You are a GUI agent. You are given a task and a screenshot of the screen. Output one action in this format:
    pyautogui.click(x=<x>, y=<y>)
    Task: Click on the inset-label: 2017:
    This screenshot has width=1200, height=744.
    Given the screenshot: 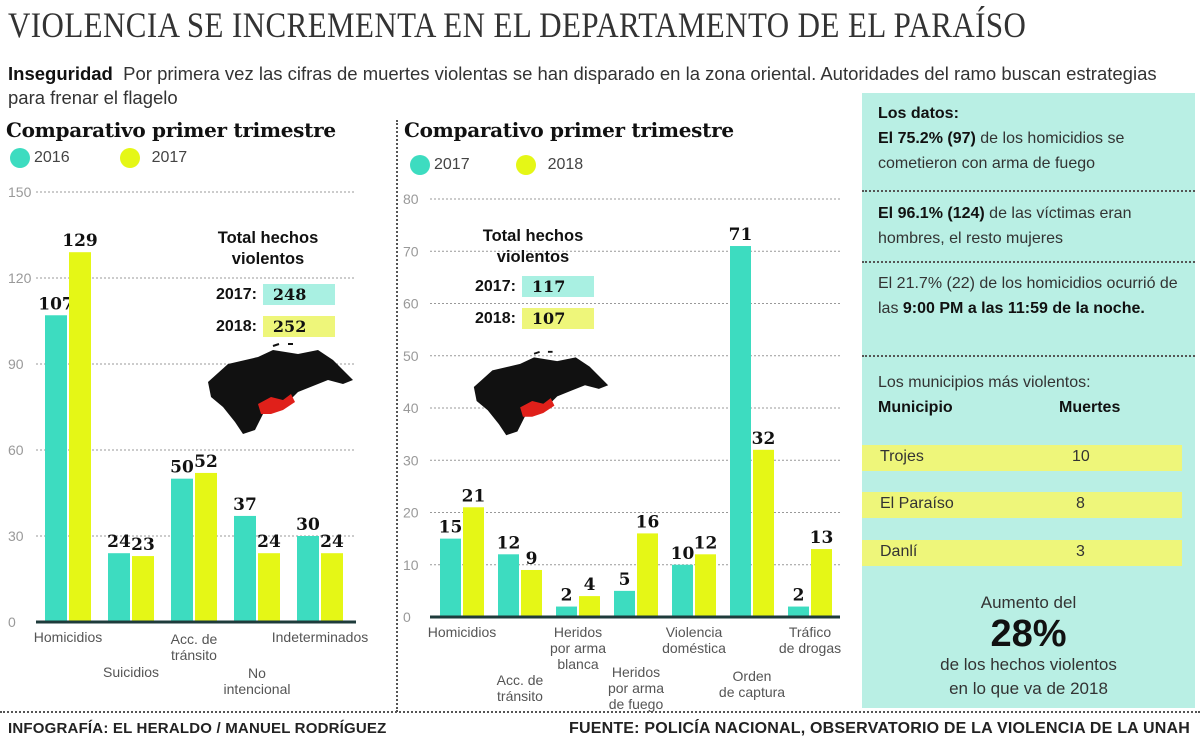 What is the action you would take?
    pyautogui.click(x=495, y=286)
    